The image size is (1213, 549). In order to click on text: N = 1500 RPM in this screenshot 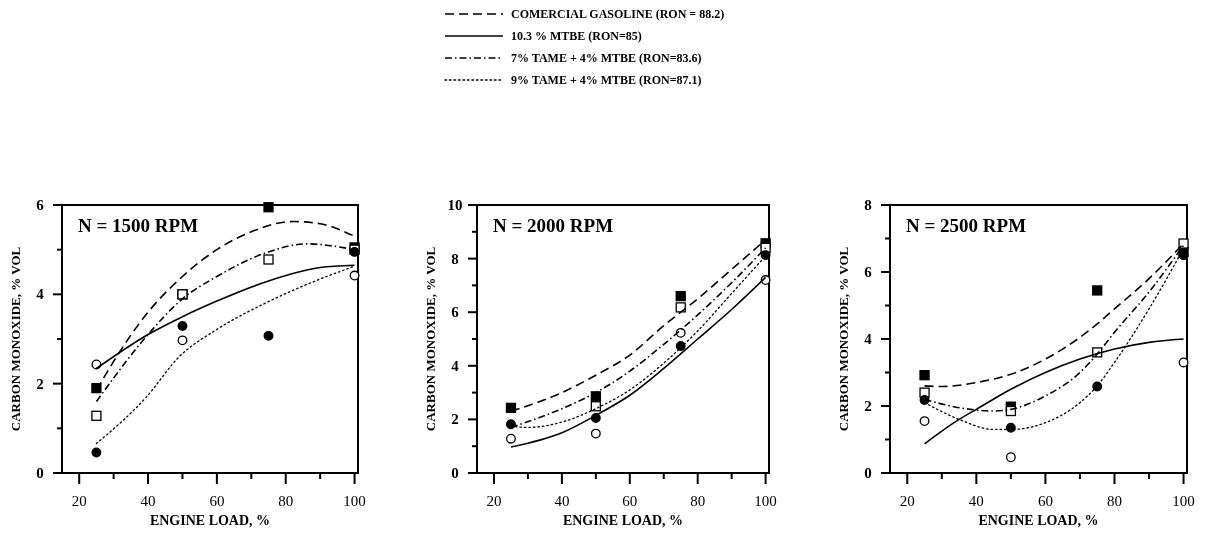, I will do `click(138, 225)`.